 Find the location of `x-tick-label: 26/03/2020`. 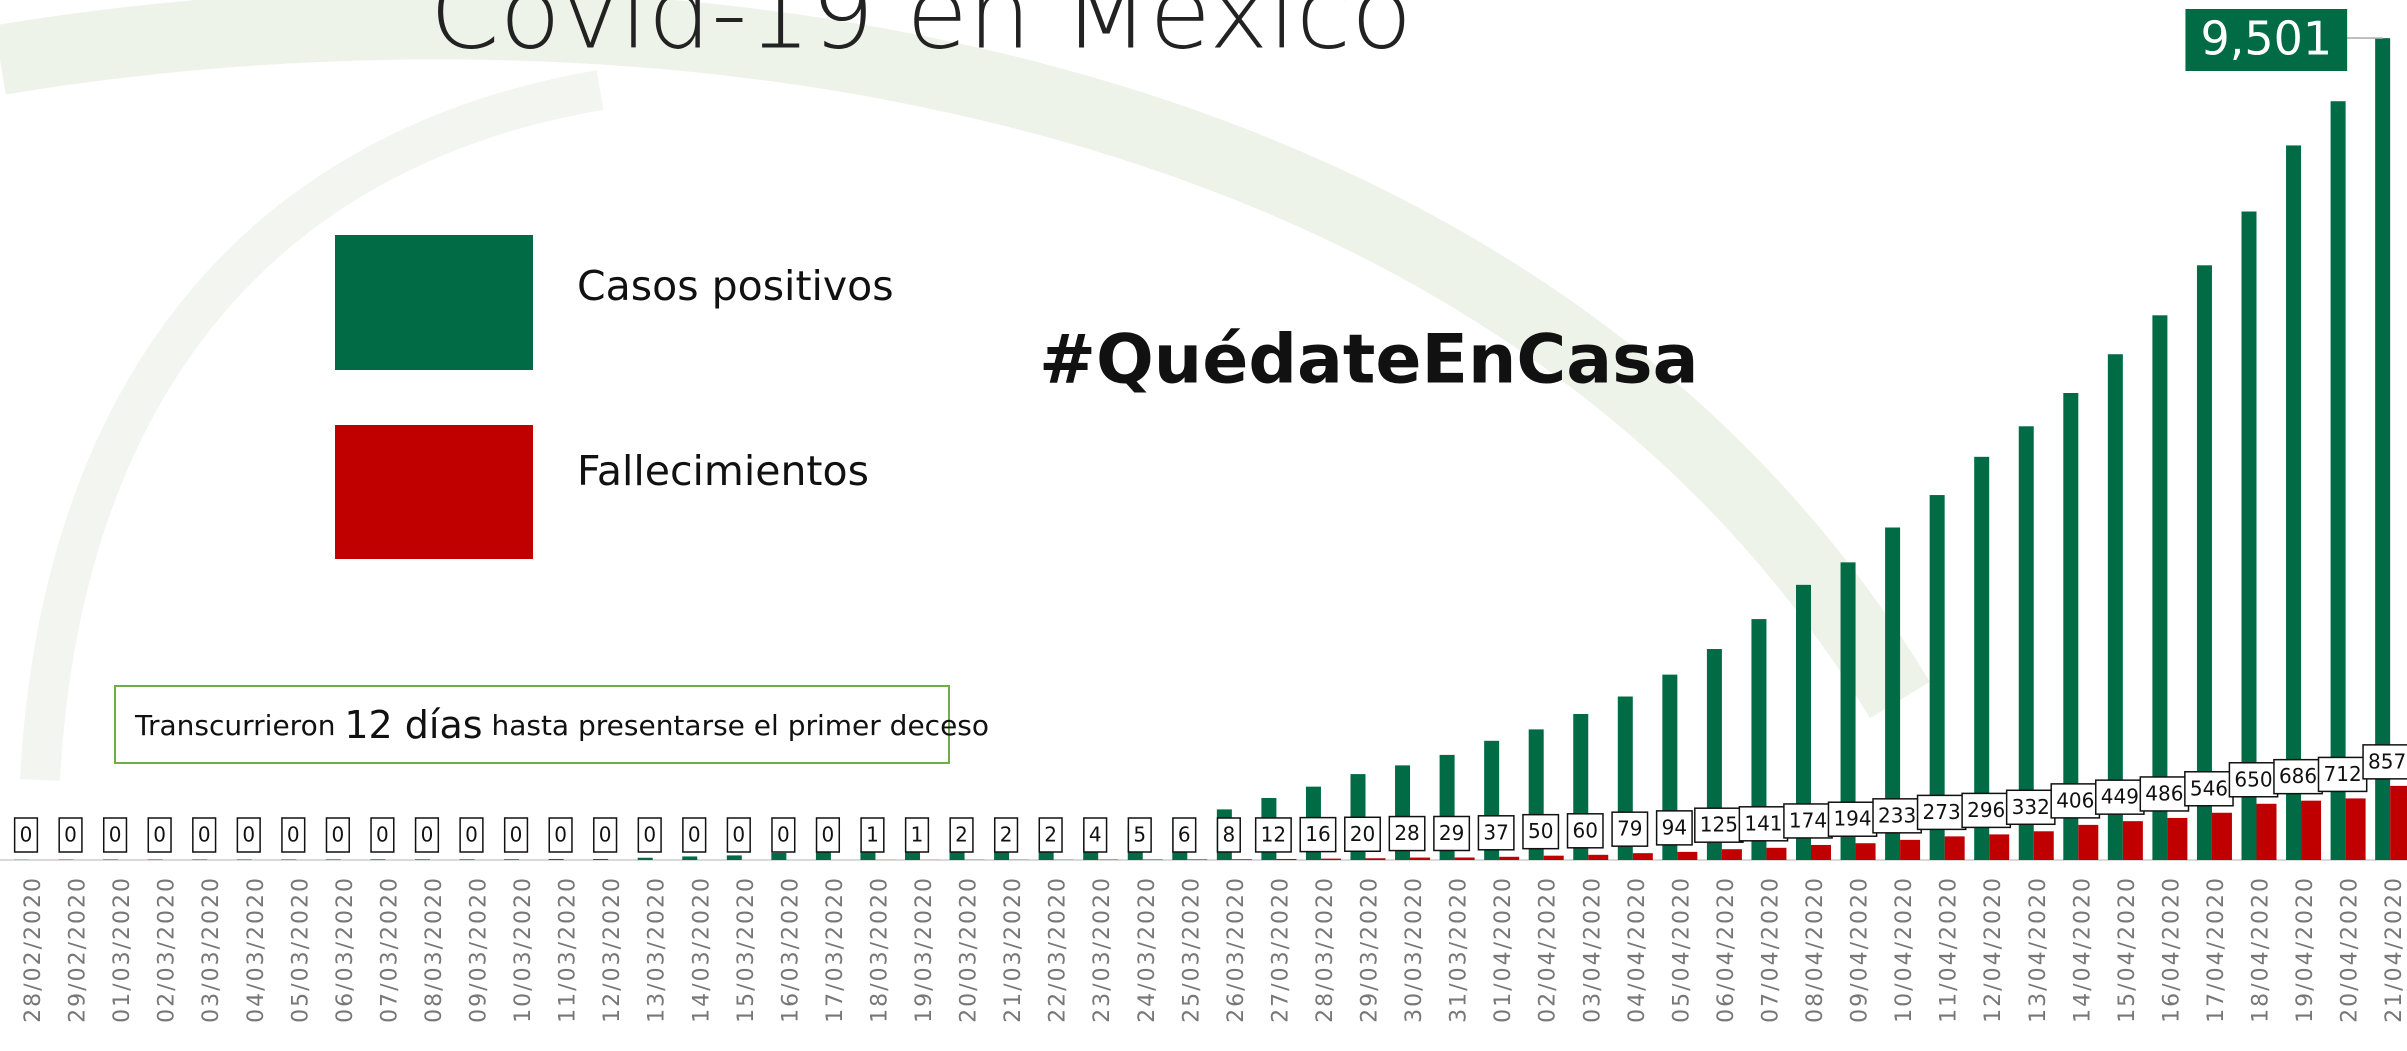

x-tick-label: 26/03/2020 is located at coordinates (1236, 949).